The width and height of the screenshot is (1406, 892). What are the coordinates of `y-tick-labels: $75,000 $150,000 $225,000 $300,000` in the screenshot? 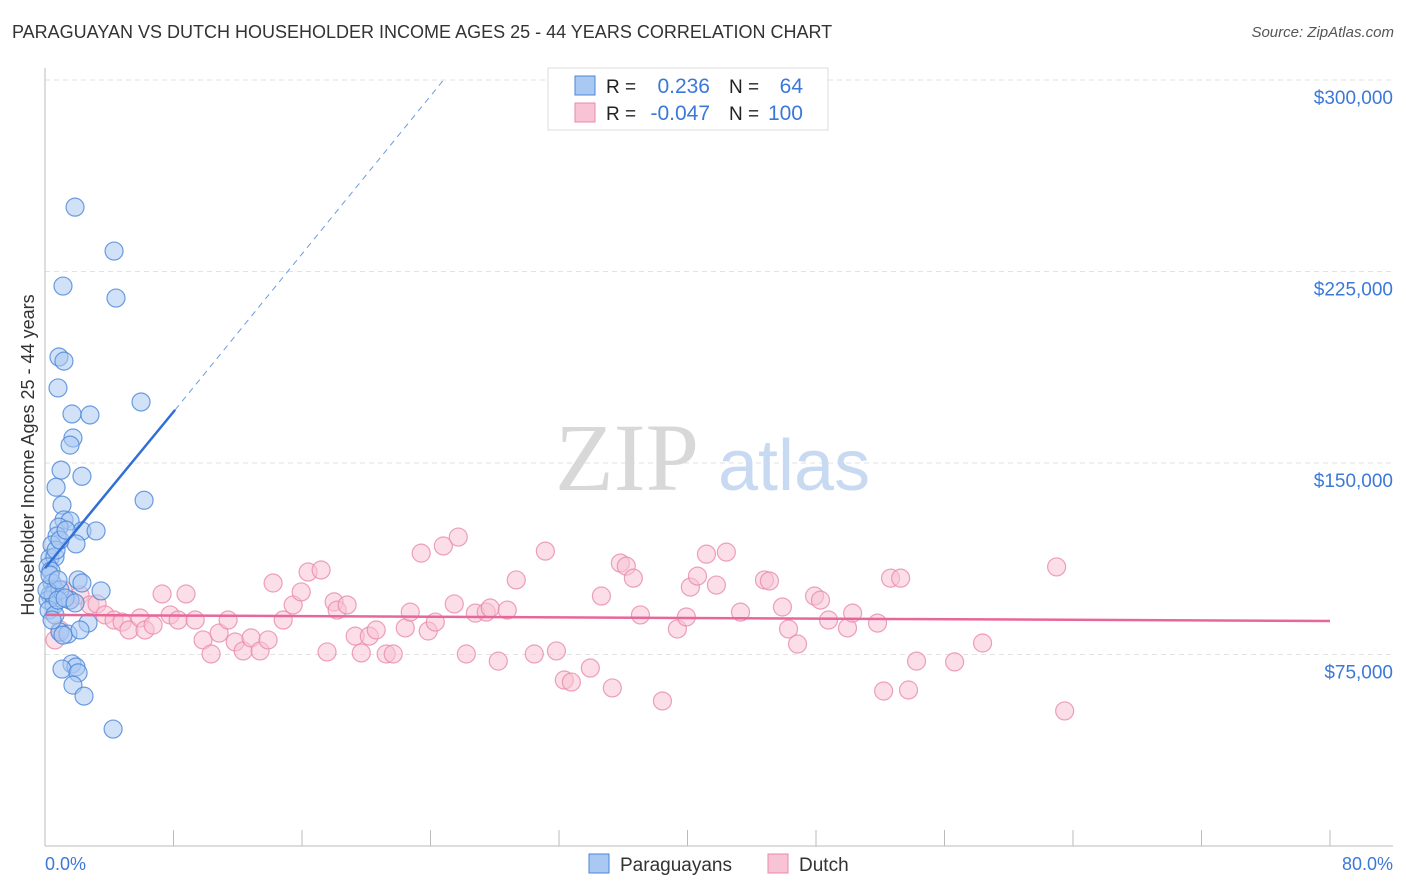 It's located at (1353, 386).